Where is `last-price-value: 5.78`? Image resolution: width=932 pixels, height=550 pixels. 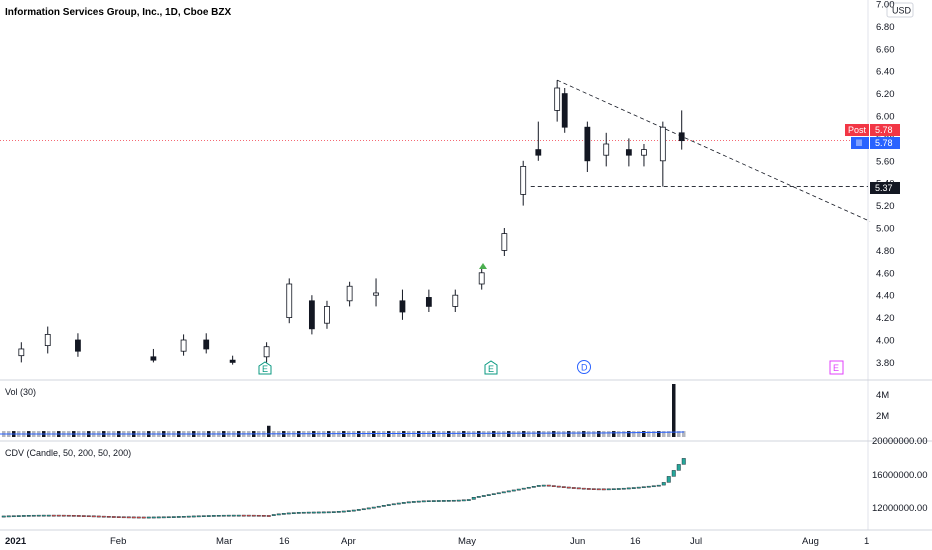
last-price-value: 5.78 is located at coordinates (884, 143).